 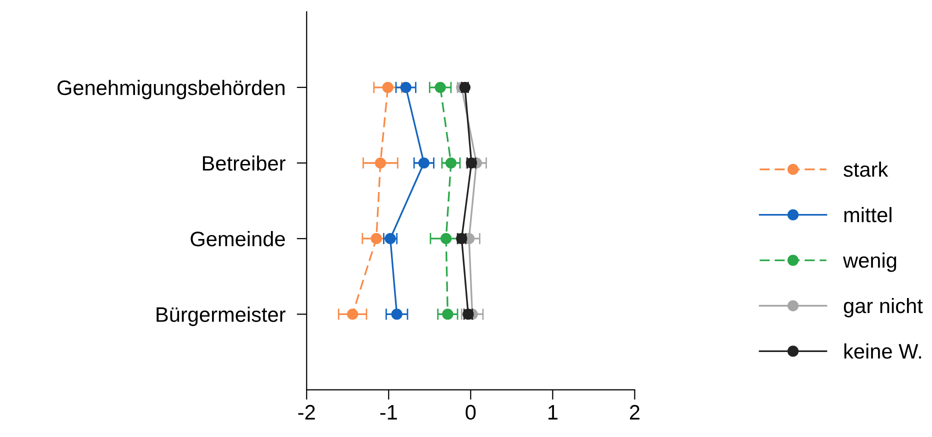 What do you see at coordinates (868, 214) in the screenshot?
I see `legend-label: mittel` at bounding box center [868, 214].